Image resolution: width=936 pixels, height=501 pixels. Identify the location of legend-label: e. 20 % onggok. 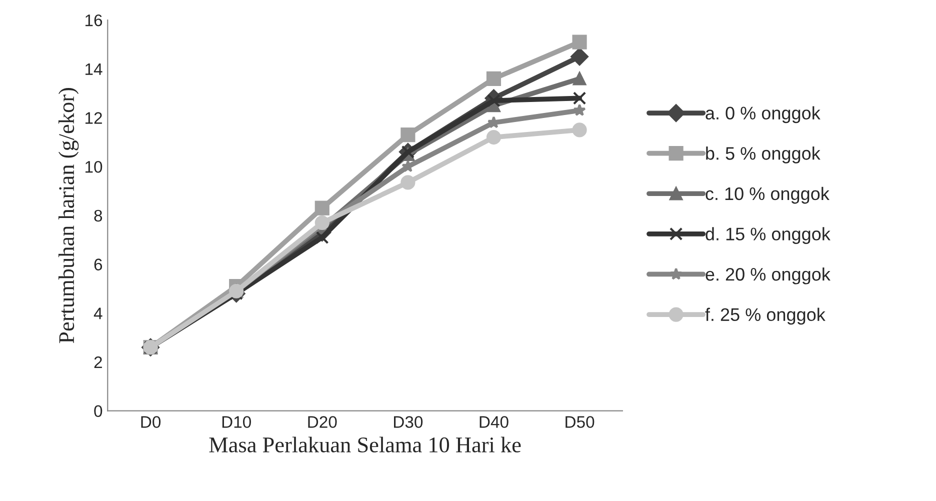
(768, 275).